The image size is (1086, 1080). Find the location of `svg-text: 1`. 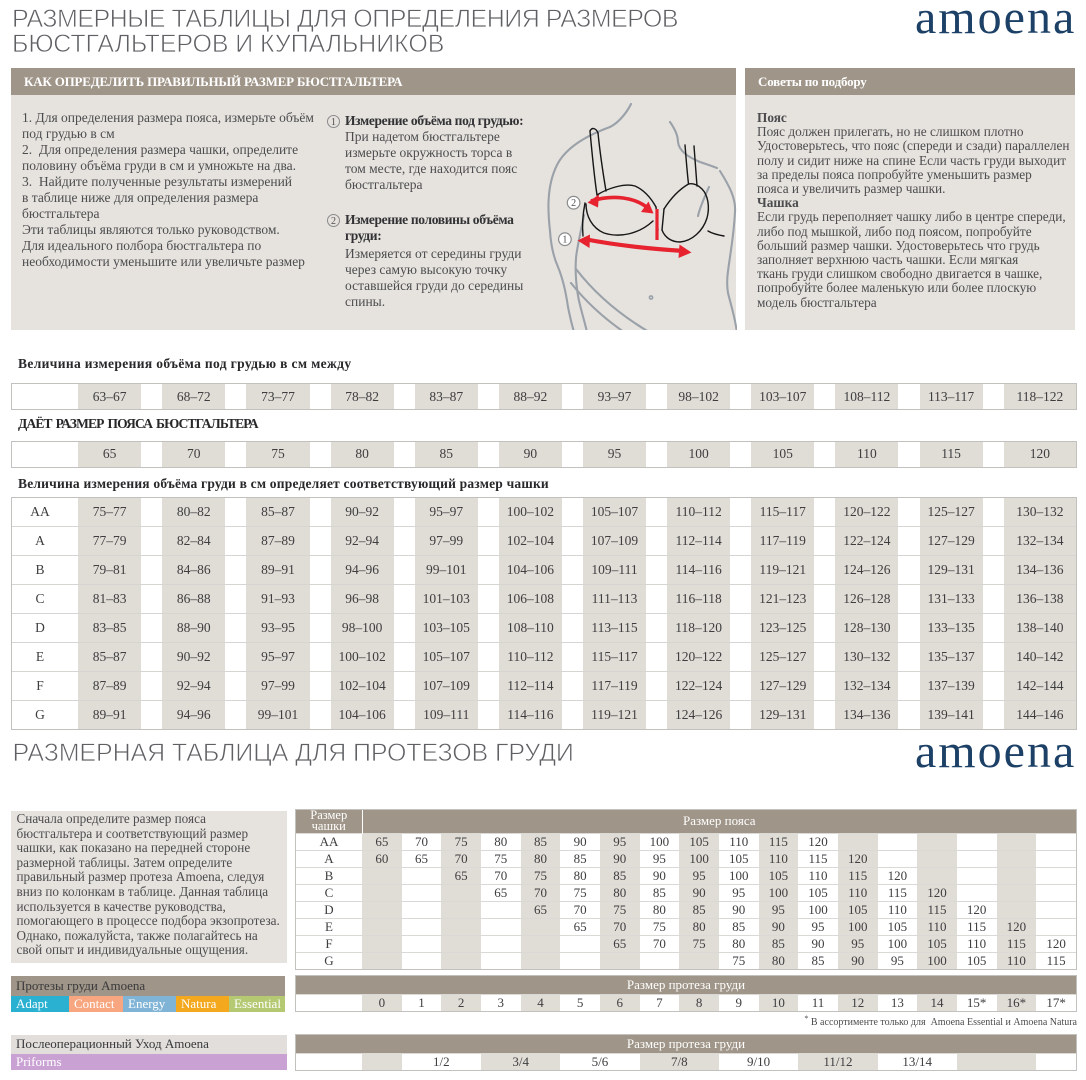

svg-text: 1 is located at coordinates (564, 240).